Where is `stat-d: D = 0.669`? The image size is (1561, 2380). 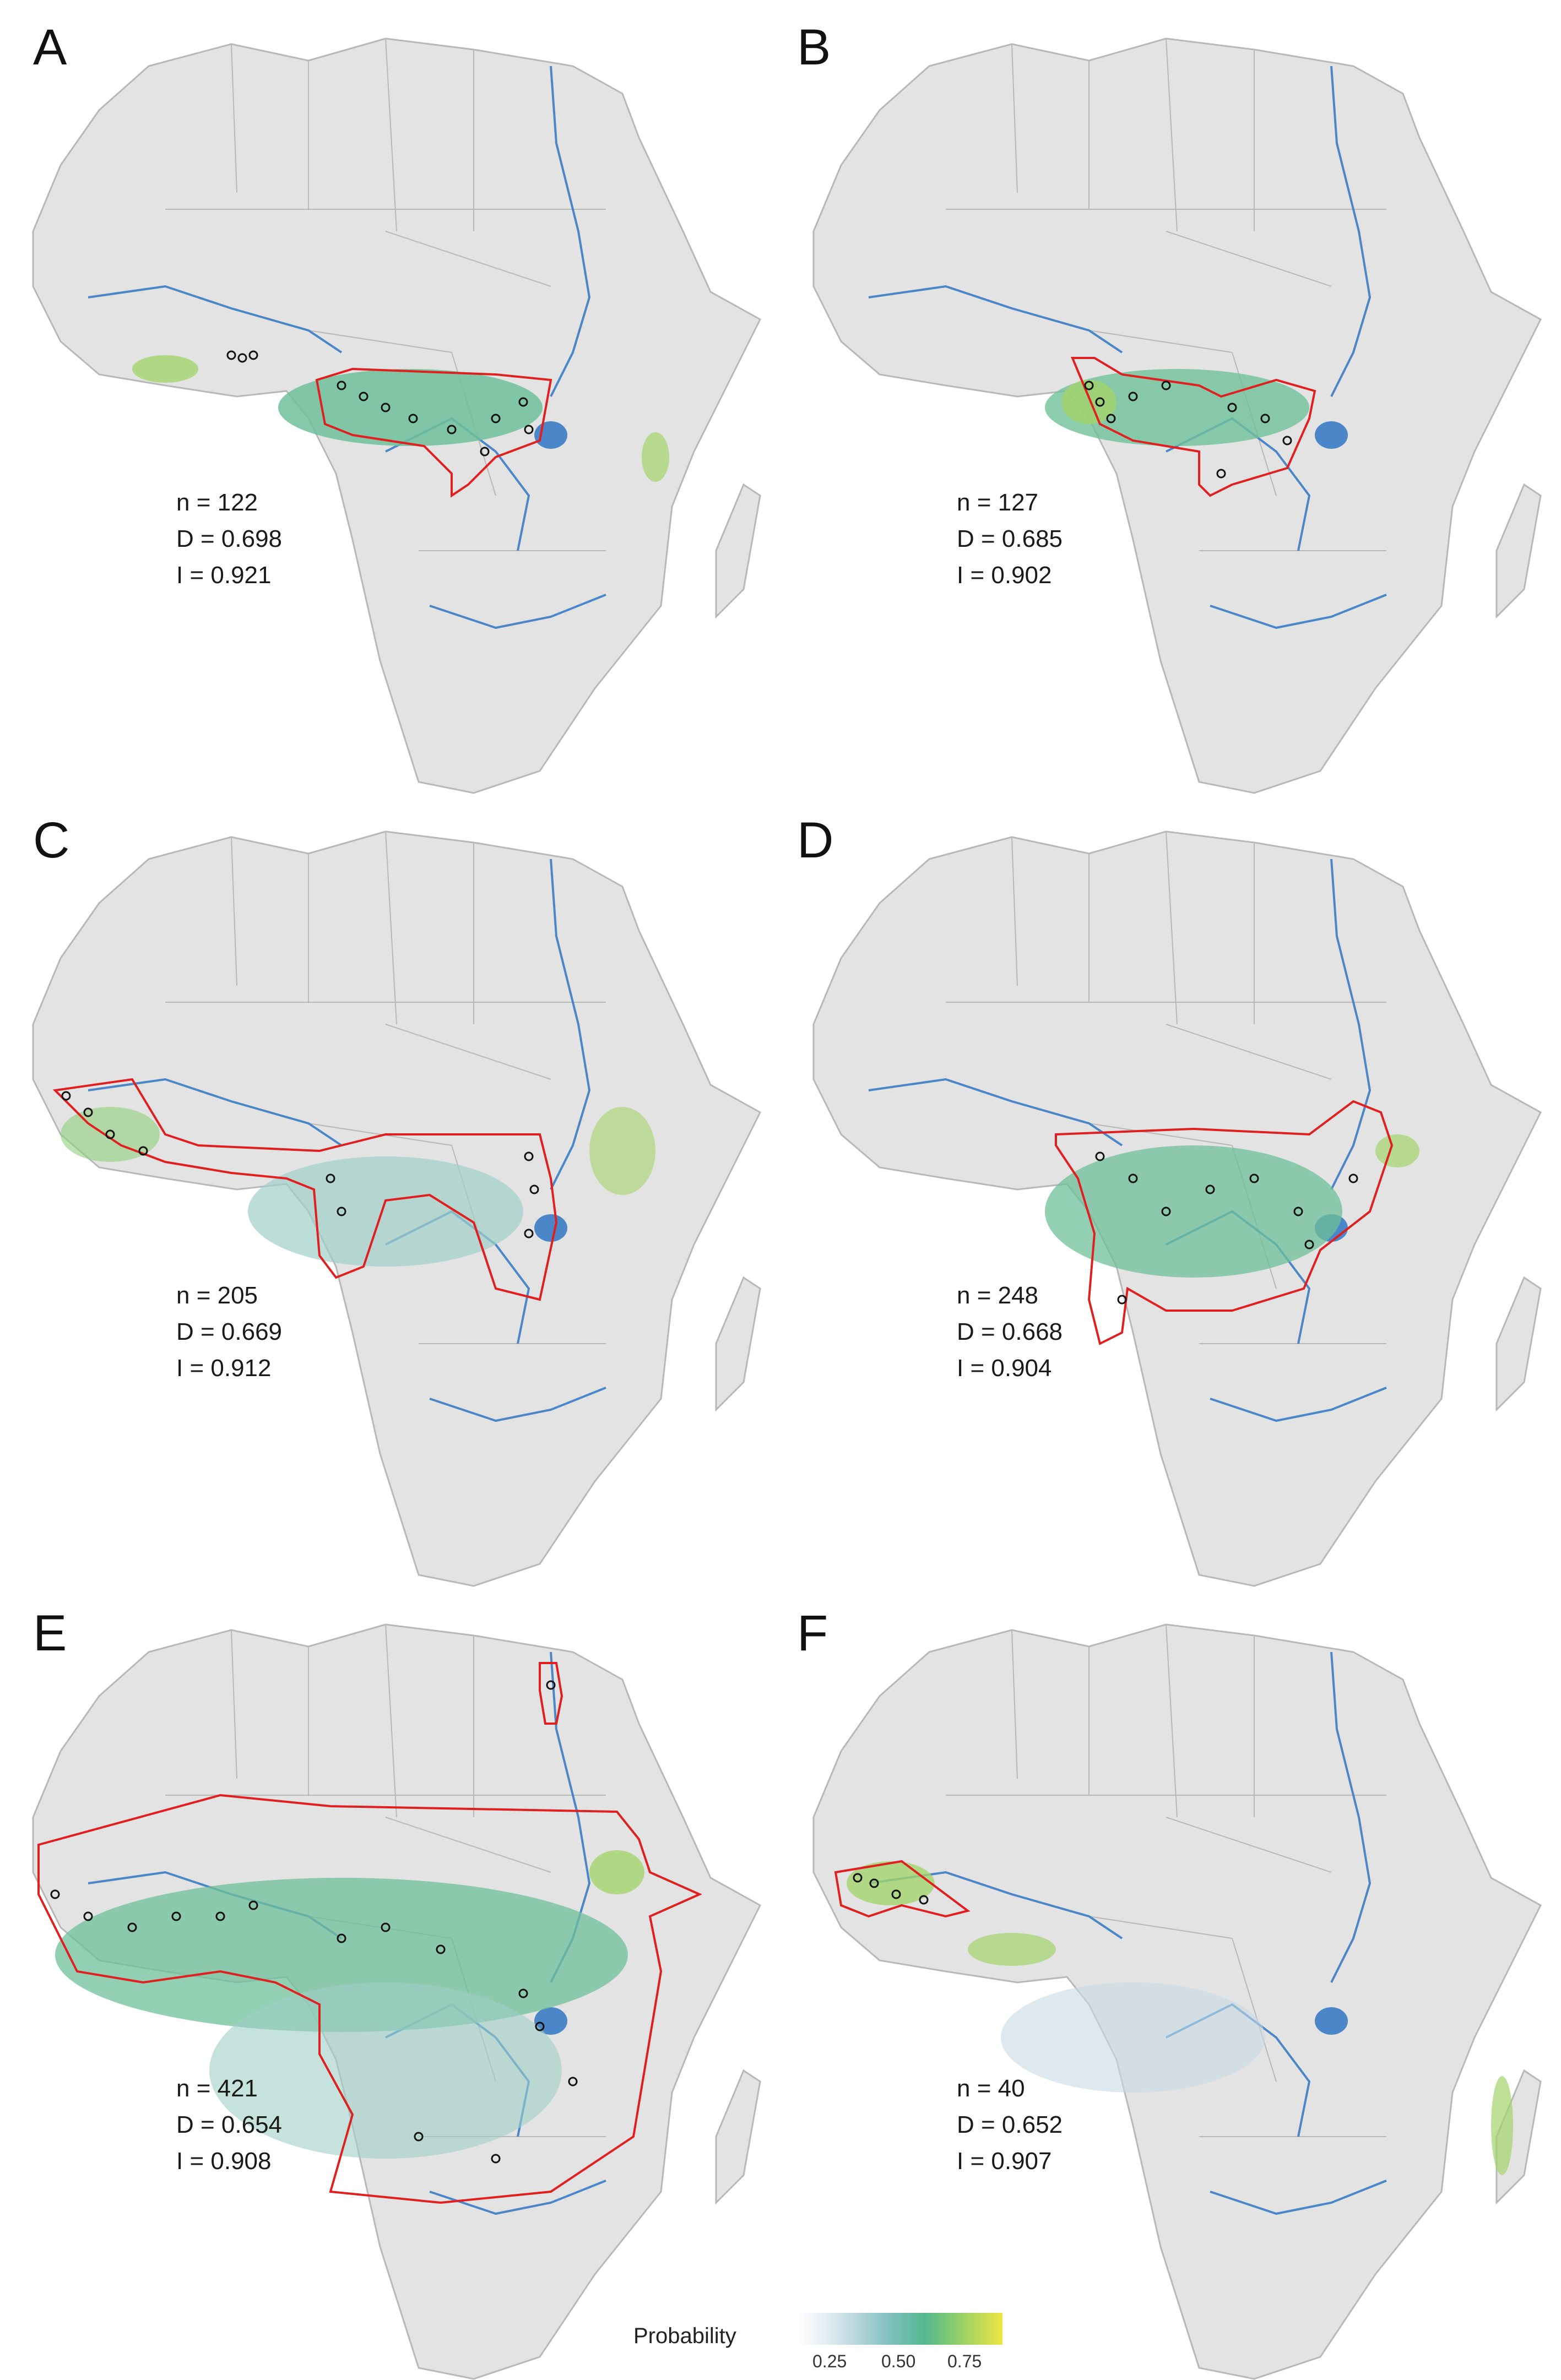
stat-d: D = 0.669 is located at coordinates (229, 1331).